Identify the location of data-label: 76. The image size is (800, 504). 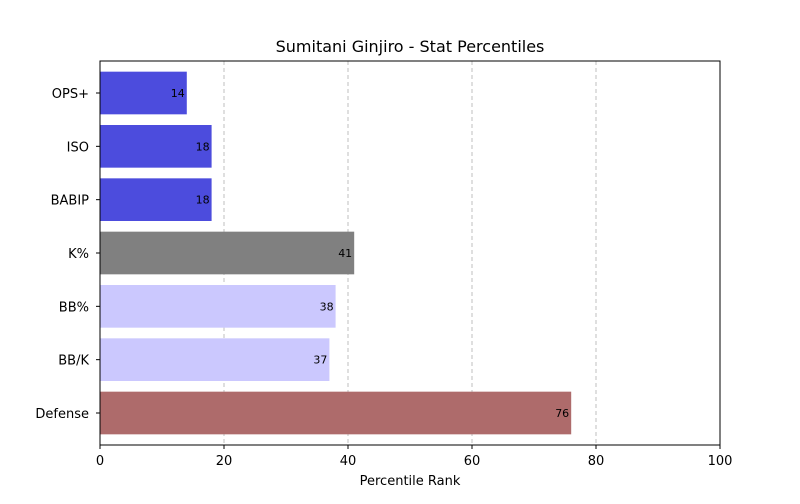
(562, 413).